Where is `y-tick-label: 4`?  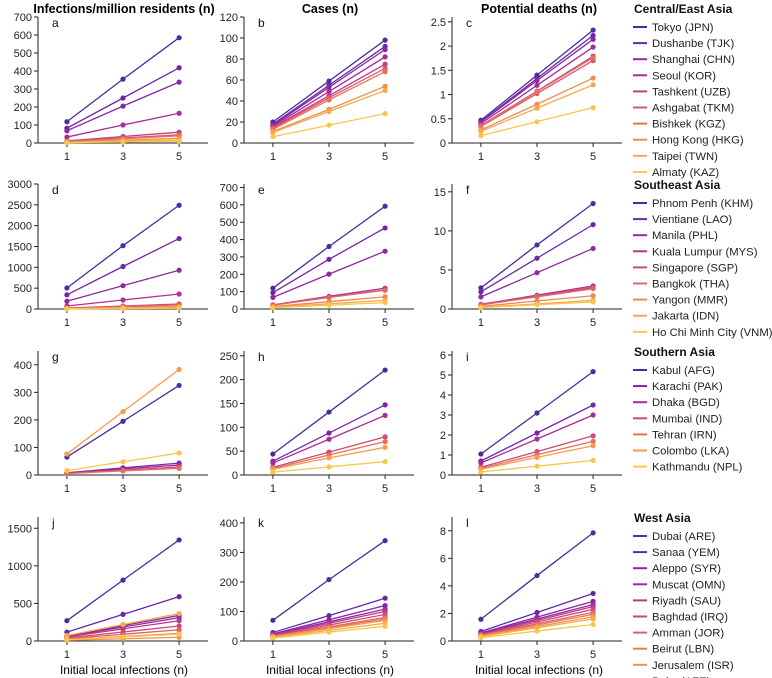 y-tick-label: 4 is located at coordinates (443, 396).